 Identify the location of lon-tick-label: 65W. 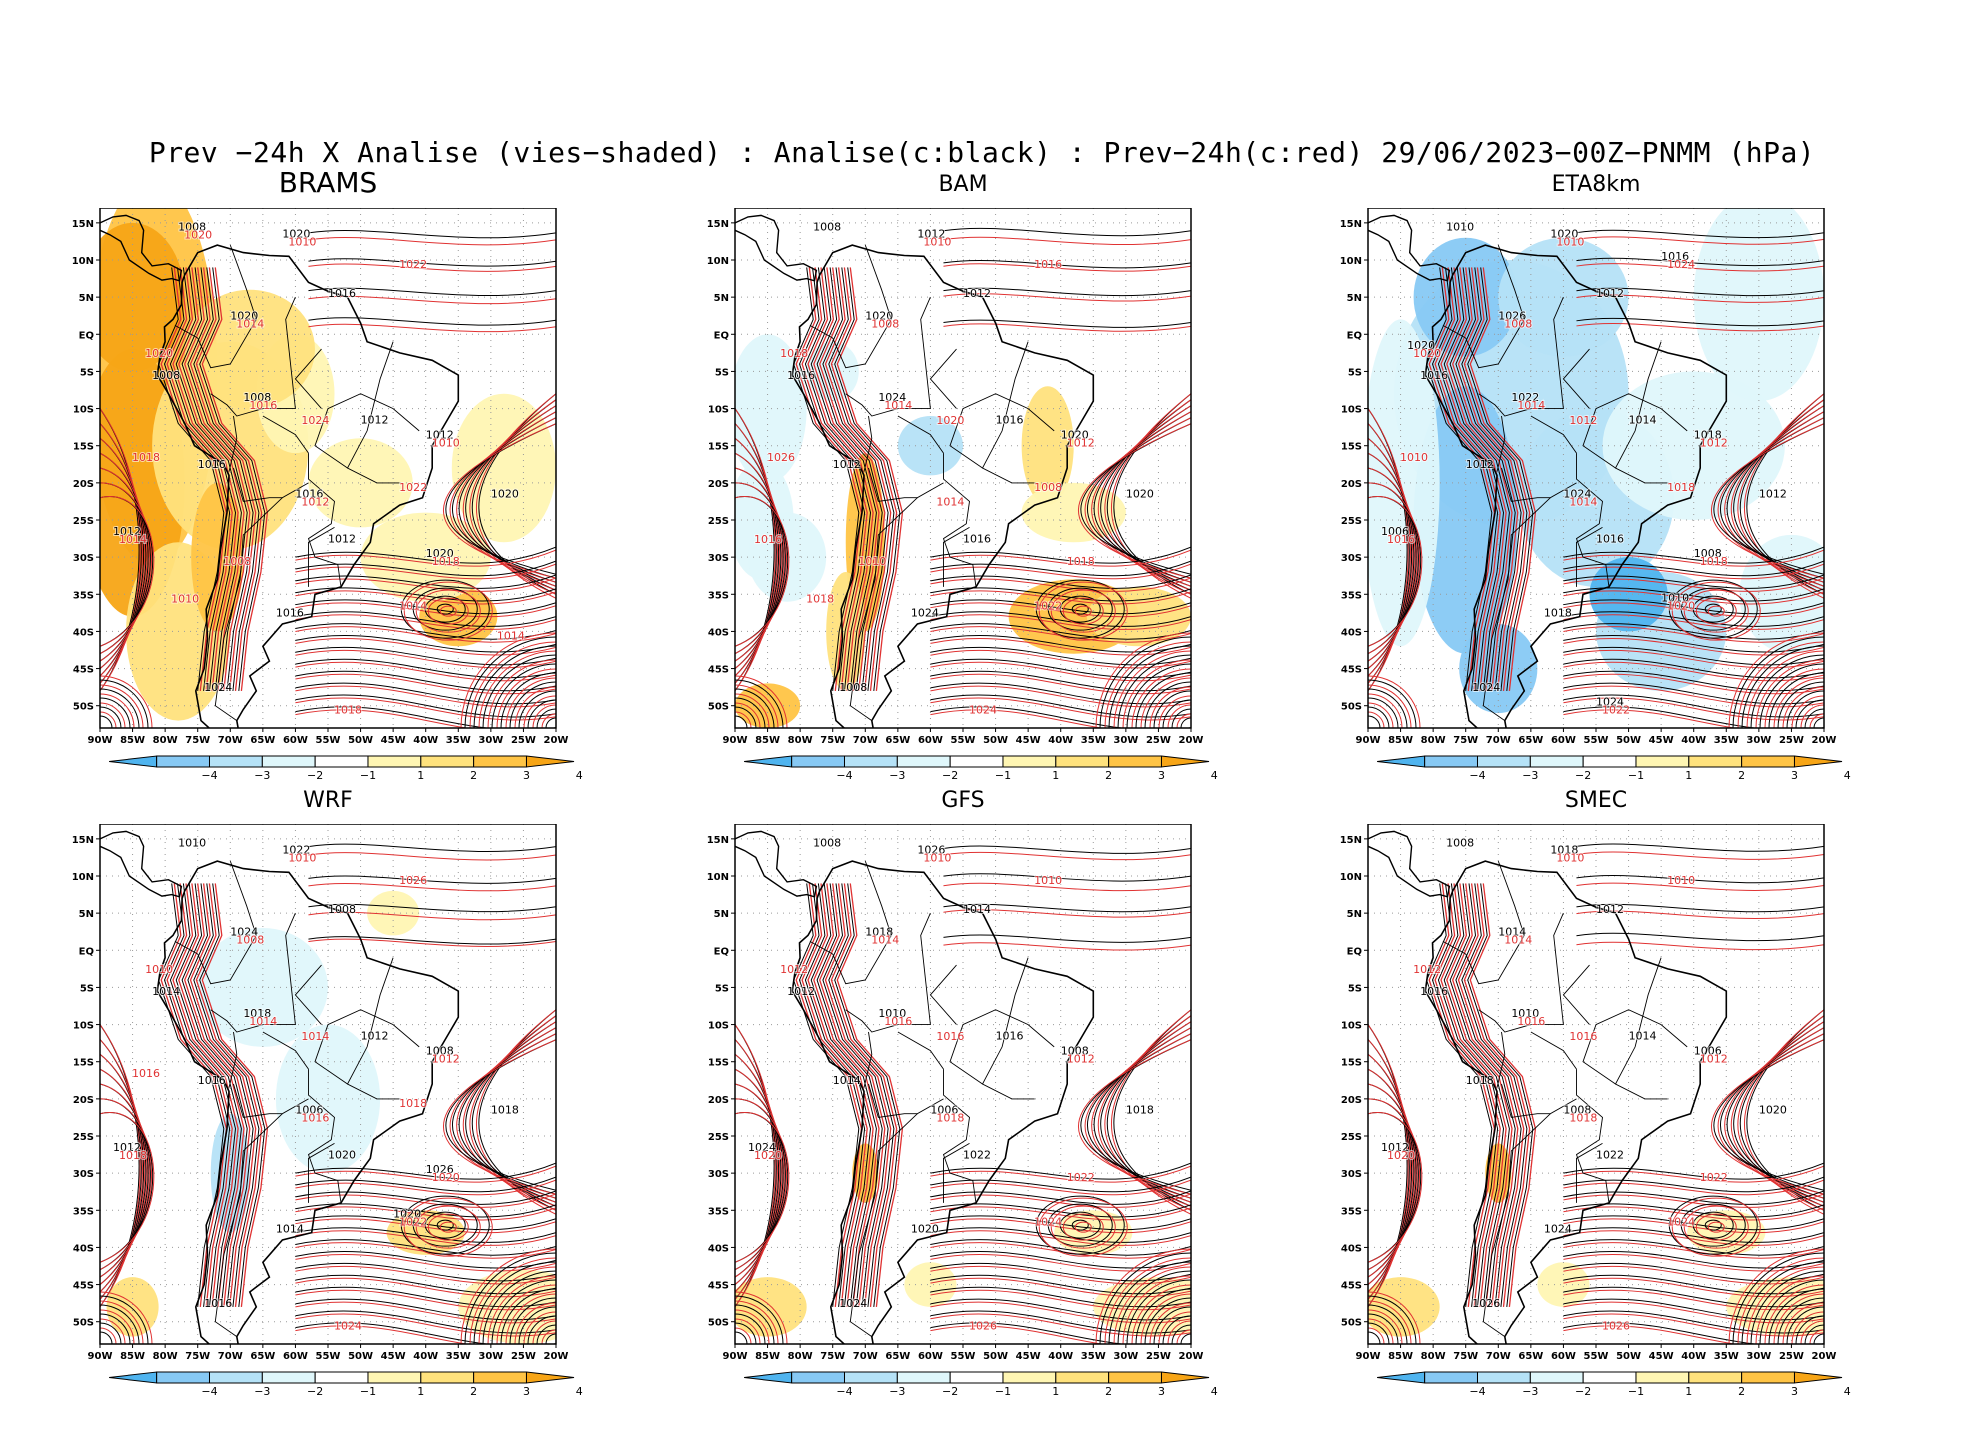
(262, 1356).